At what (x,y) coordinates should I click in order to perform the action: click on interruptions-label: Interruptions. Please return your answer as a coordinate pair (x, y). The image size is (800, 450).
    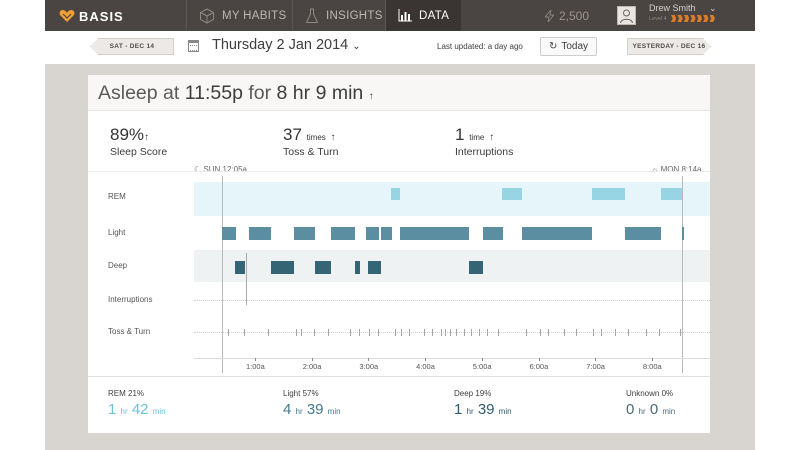
    Looking at the image, I should click on (484, 152).